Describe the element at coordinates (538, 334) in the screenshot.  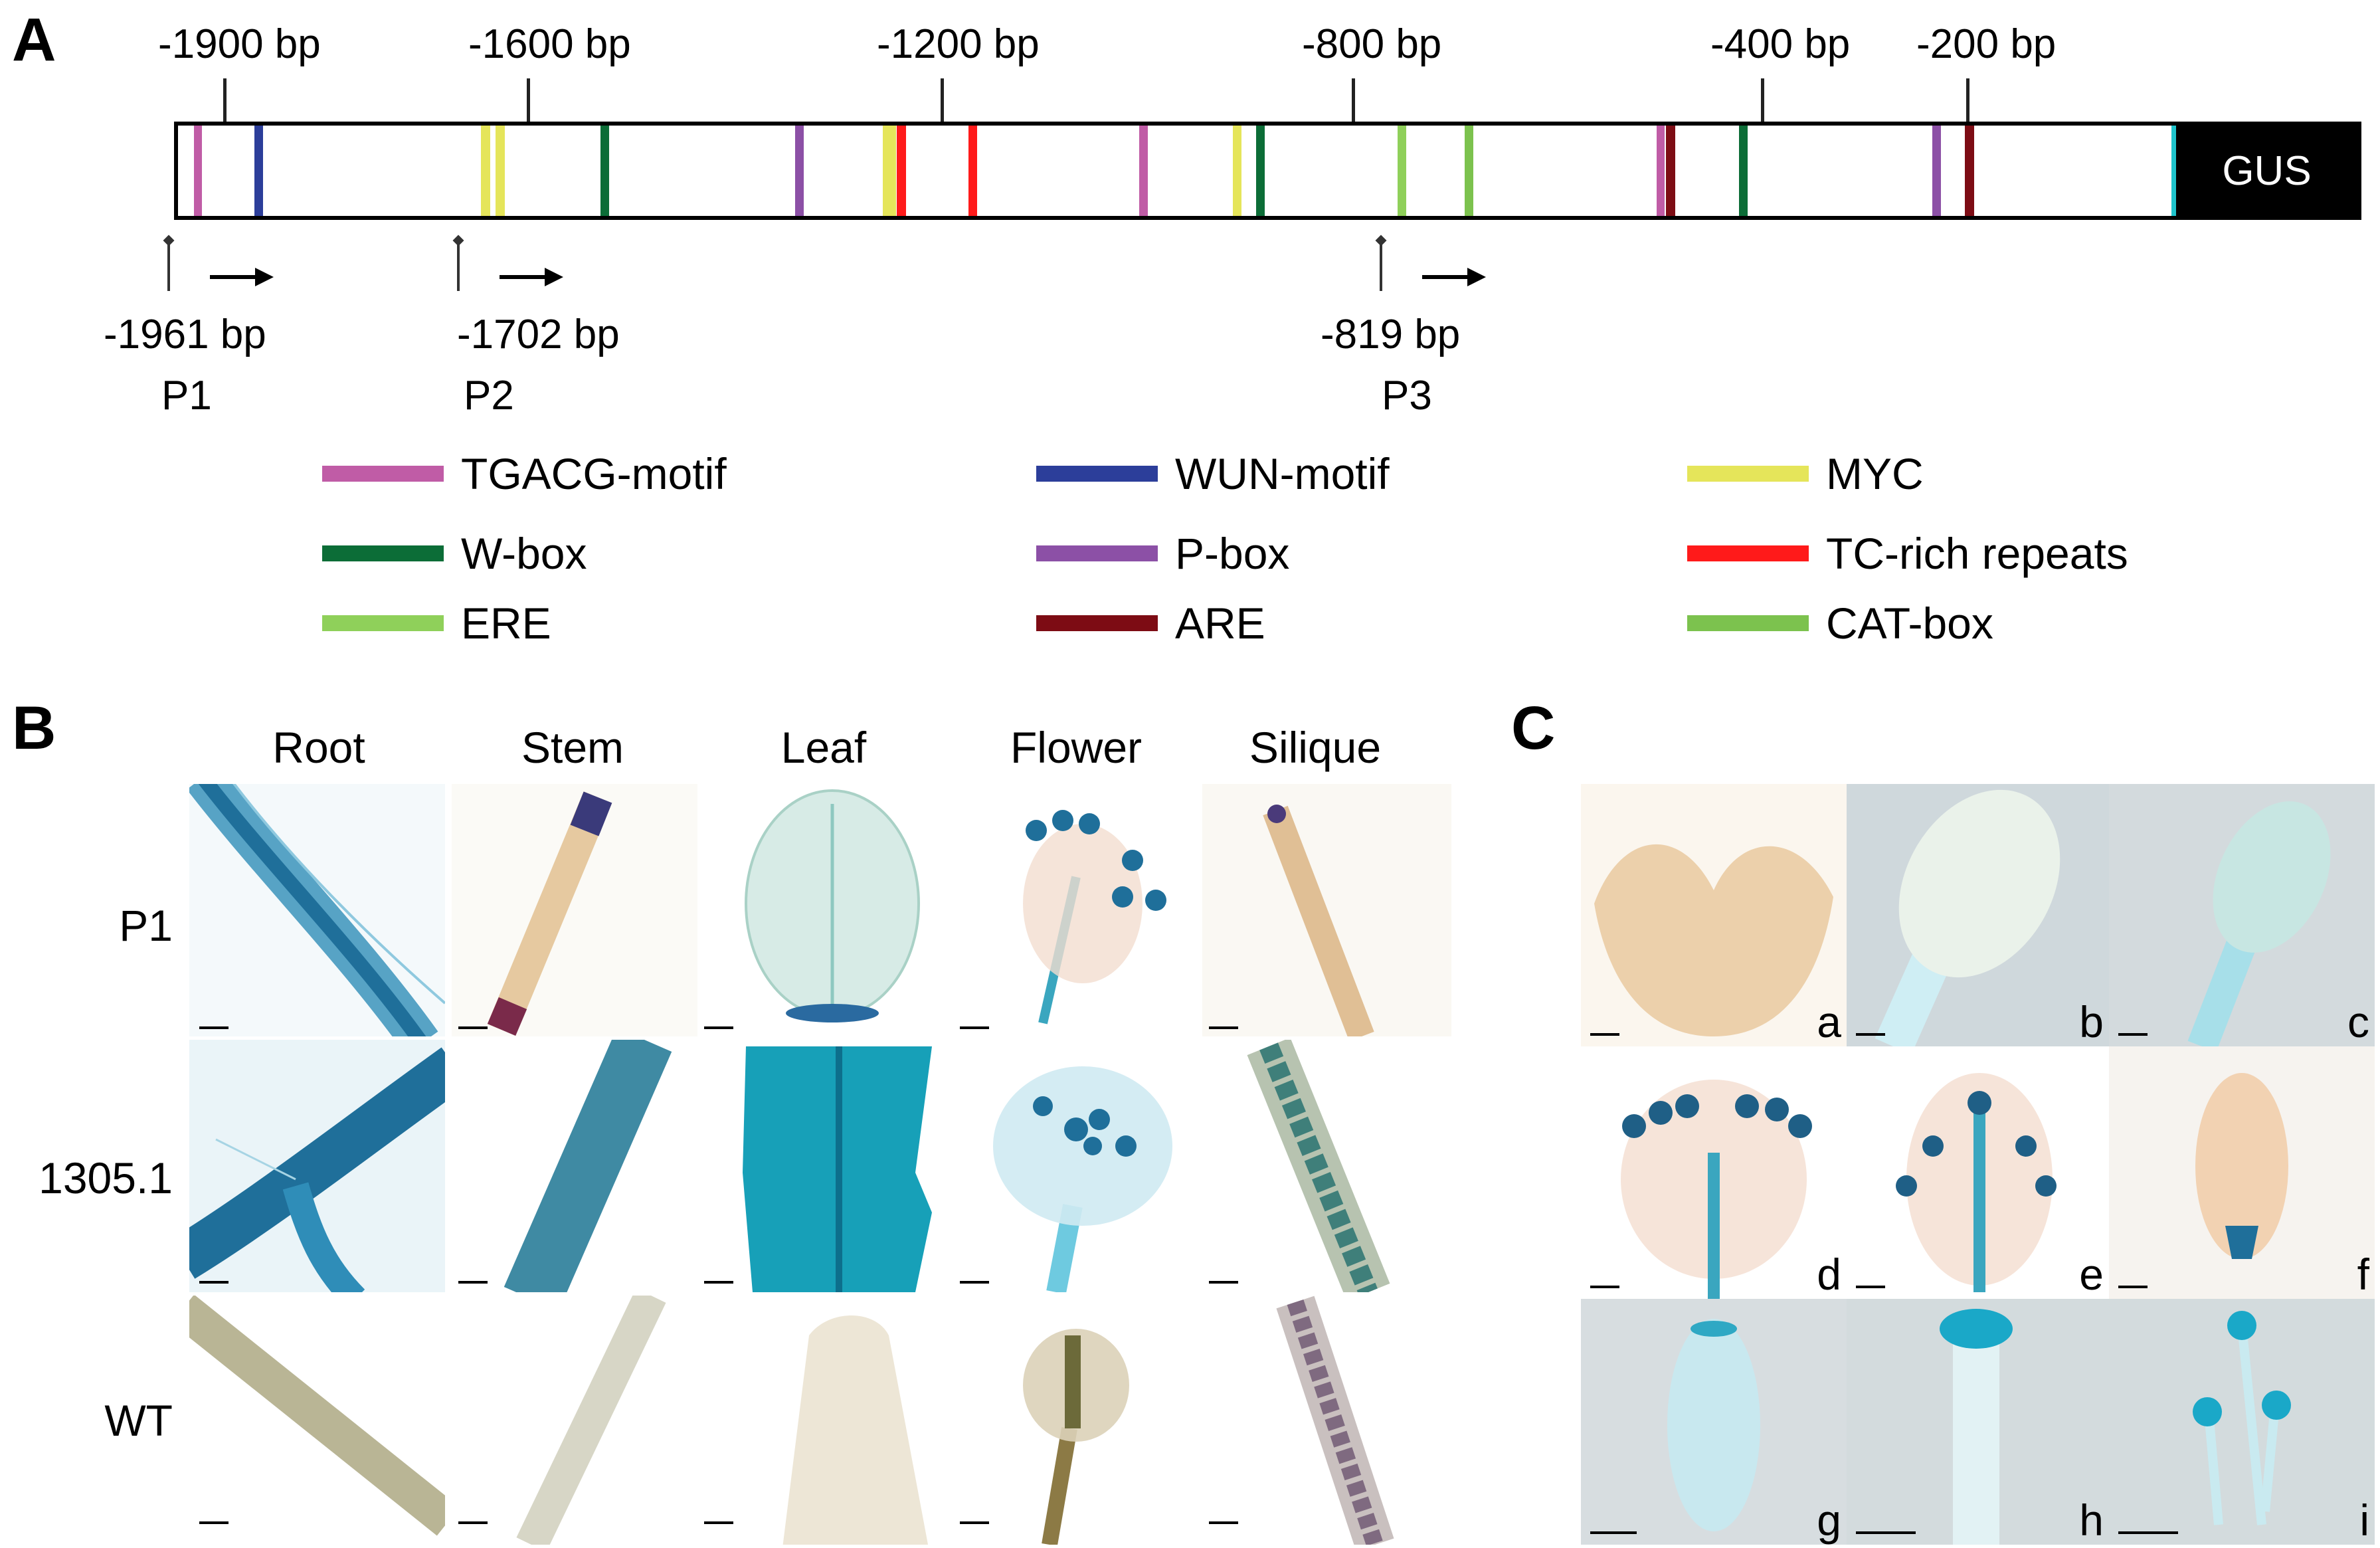
I see `p2-position: -1702 bp` at that location.